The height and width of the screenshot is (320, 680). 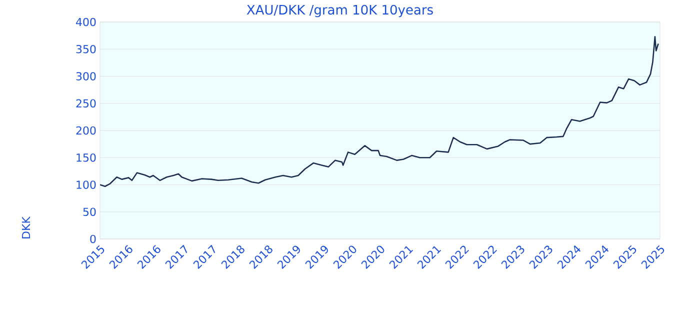 What do you see at coordinates (86, 22) in the screenshot?
I see `y-tick-label: 400` at bounding box center [86, 22].